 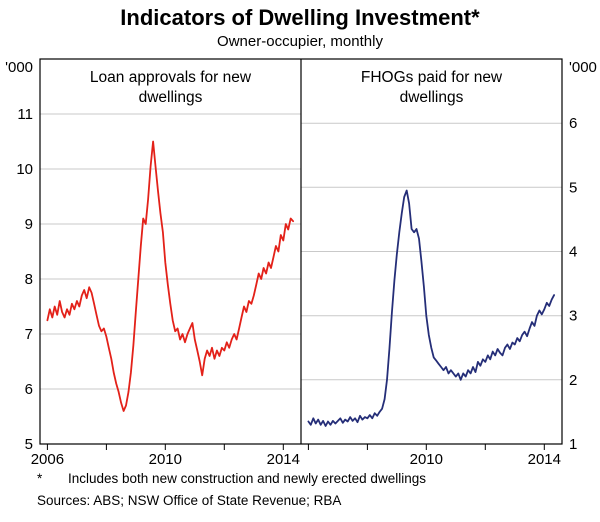 I want to click on y-axis-label-left: 8, so click(x=29, y=279).